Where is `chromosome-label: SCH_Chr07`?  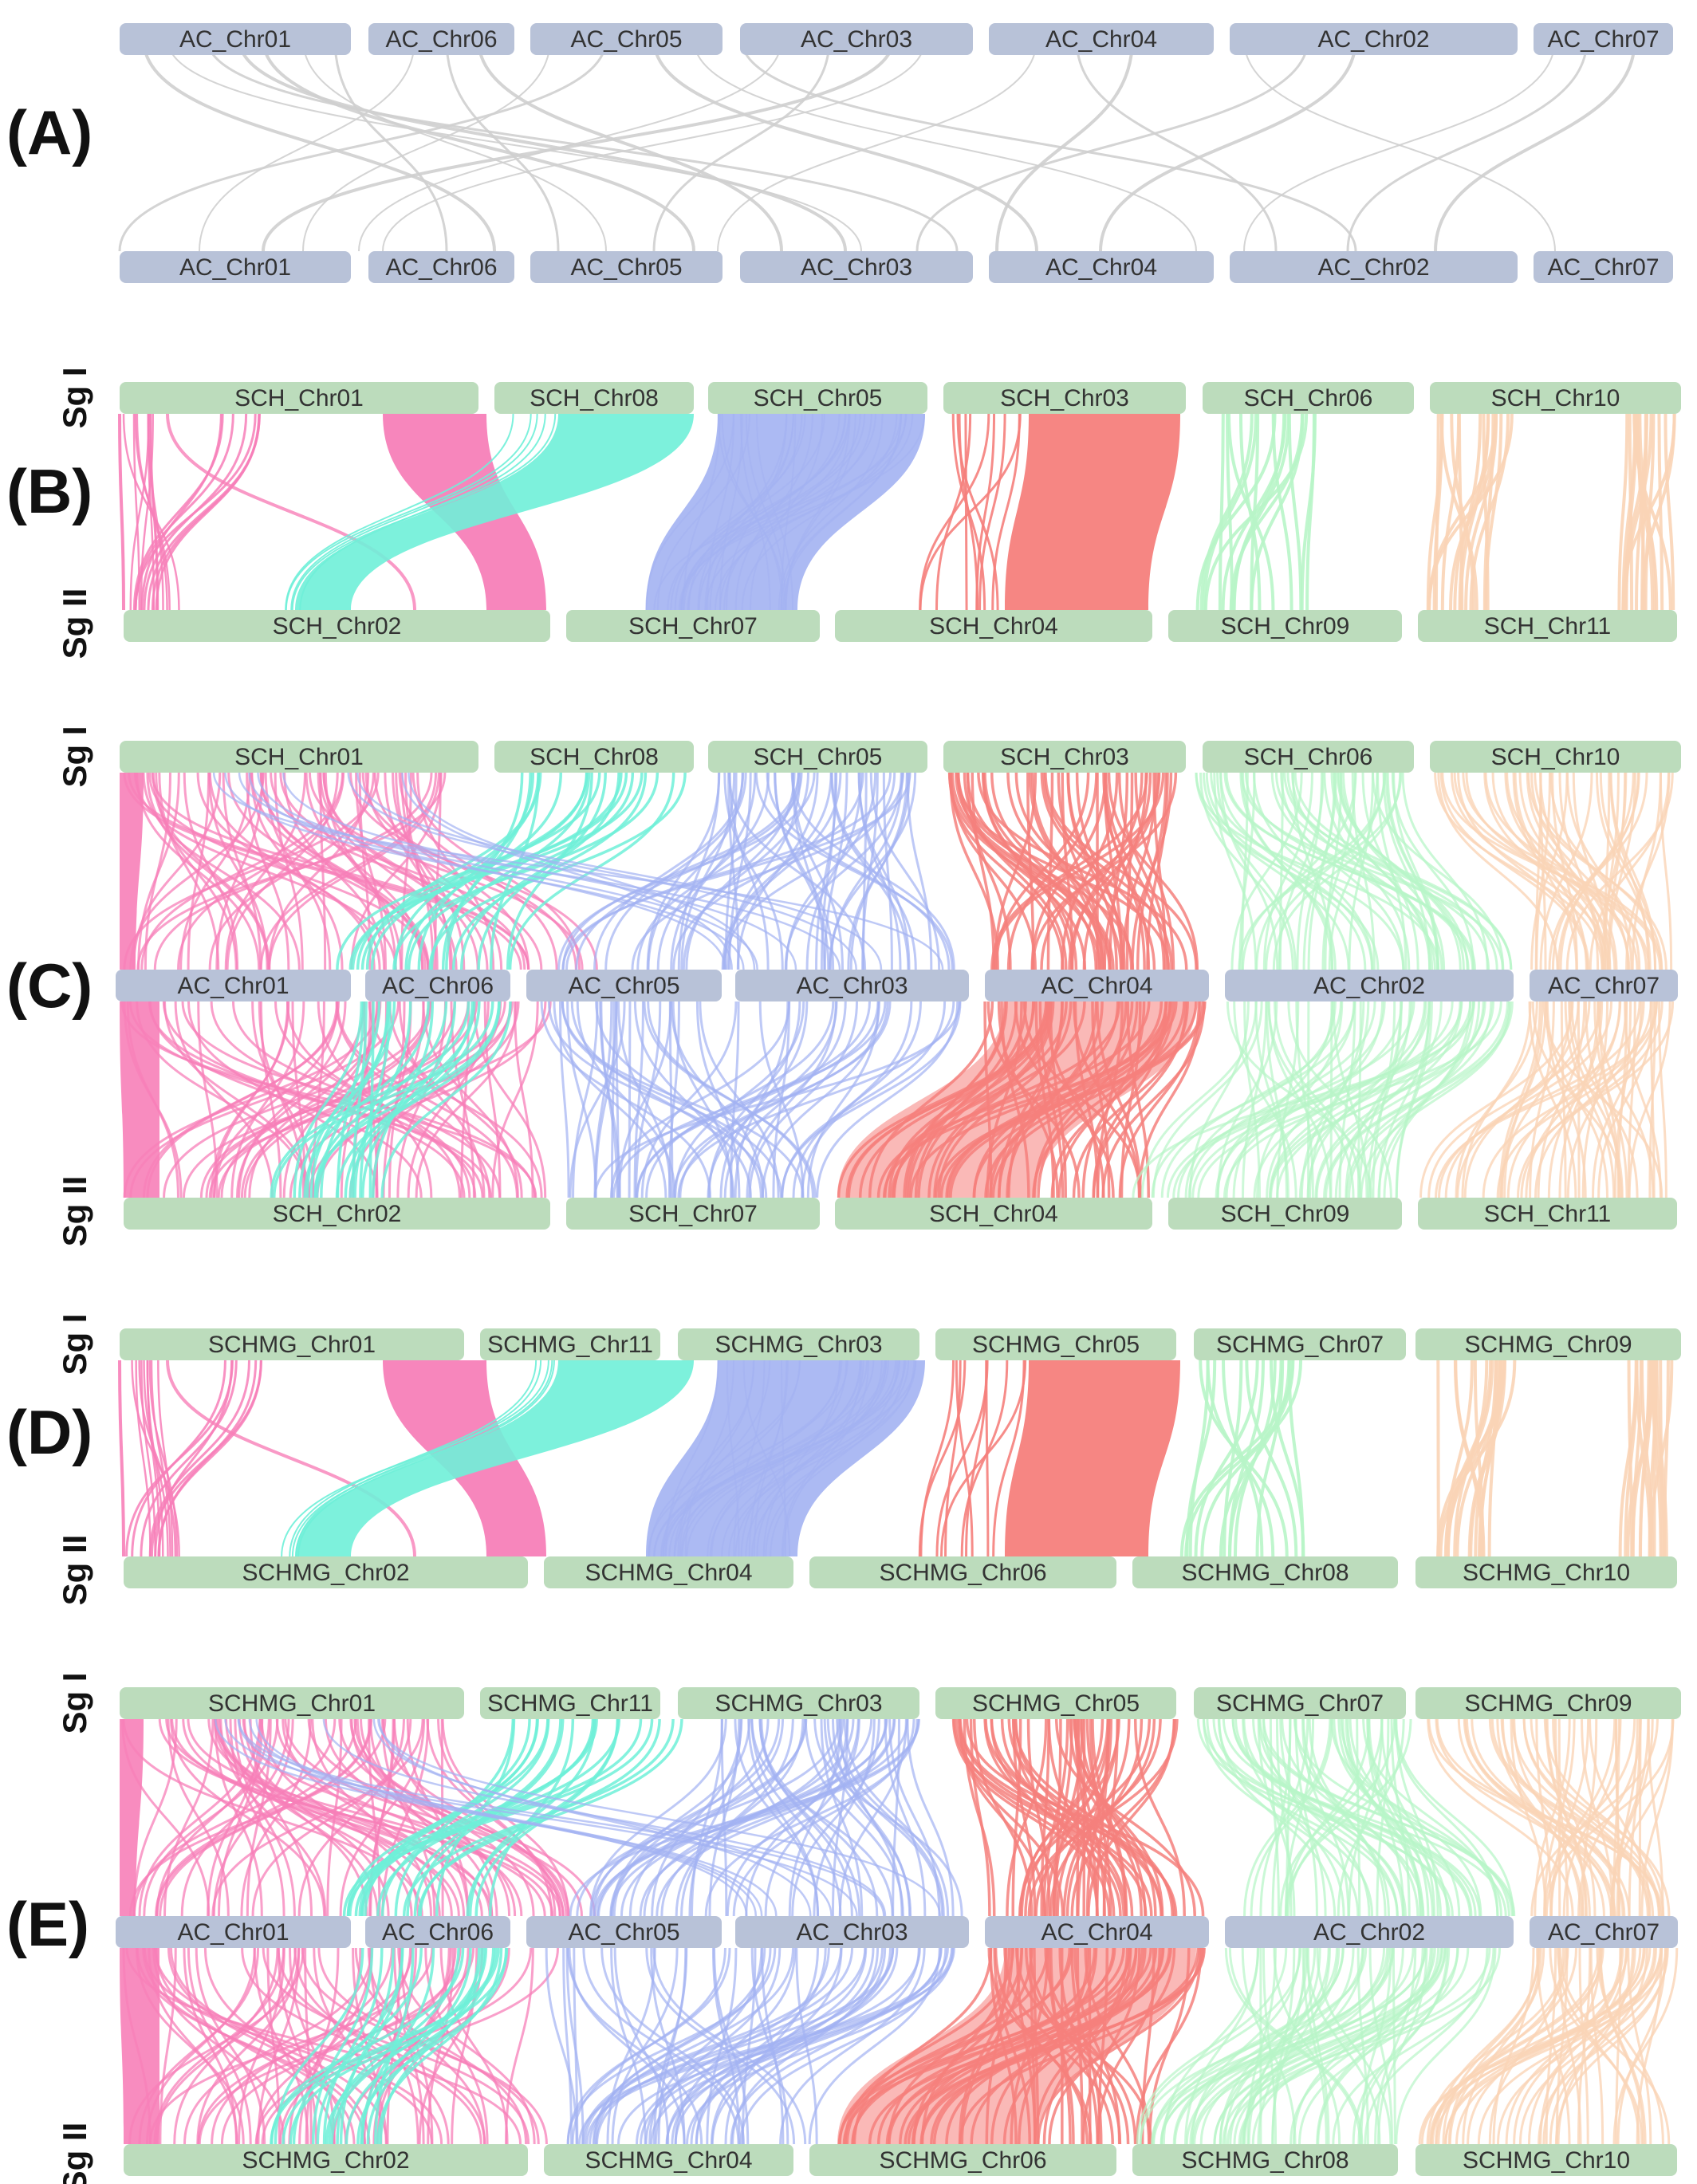
chromosome-label: SCH_Chr07 is located at coordinates (693, 626).